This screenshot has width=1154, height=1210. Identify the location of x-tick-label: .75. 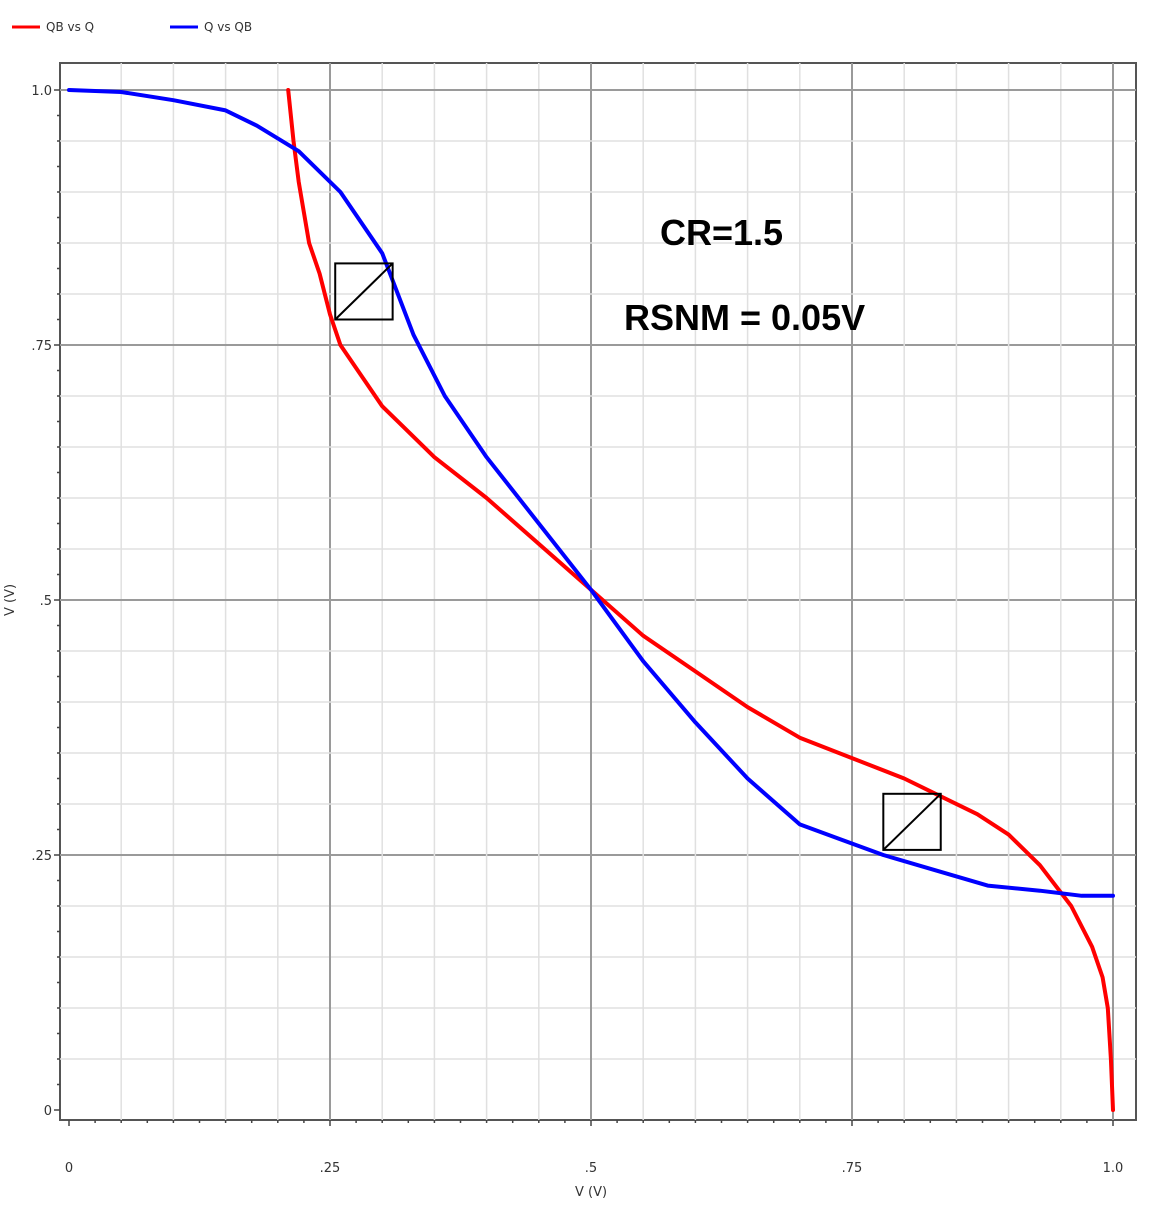
(852, 1168).